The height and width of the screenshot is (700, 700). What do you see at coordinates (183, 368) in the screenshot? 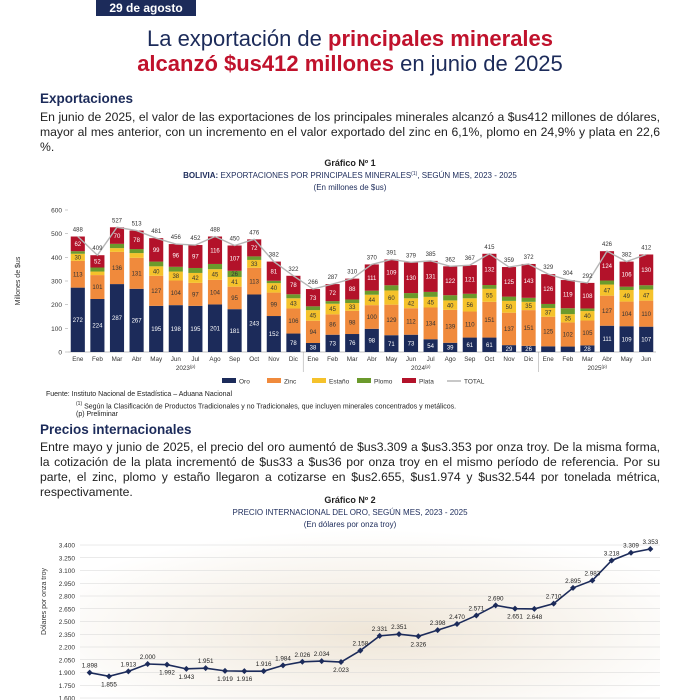
I see `year: 2023` at bounding box center [183, 368].